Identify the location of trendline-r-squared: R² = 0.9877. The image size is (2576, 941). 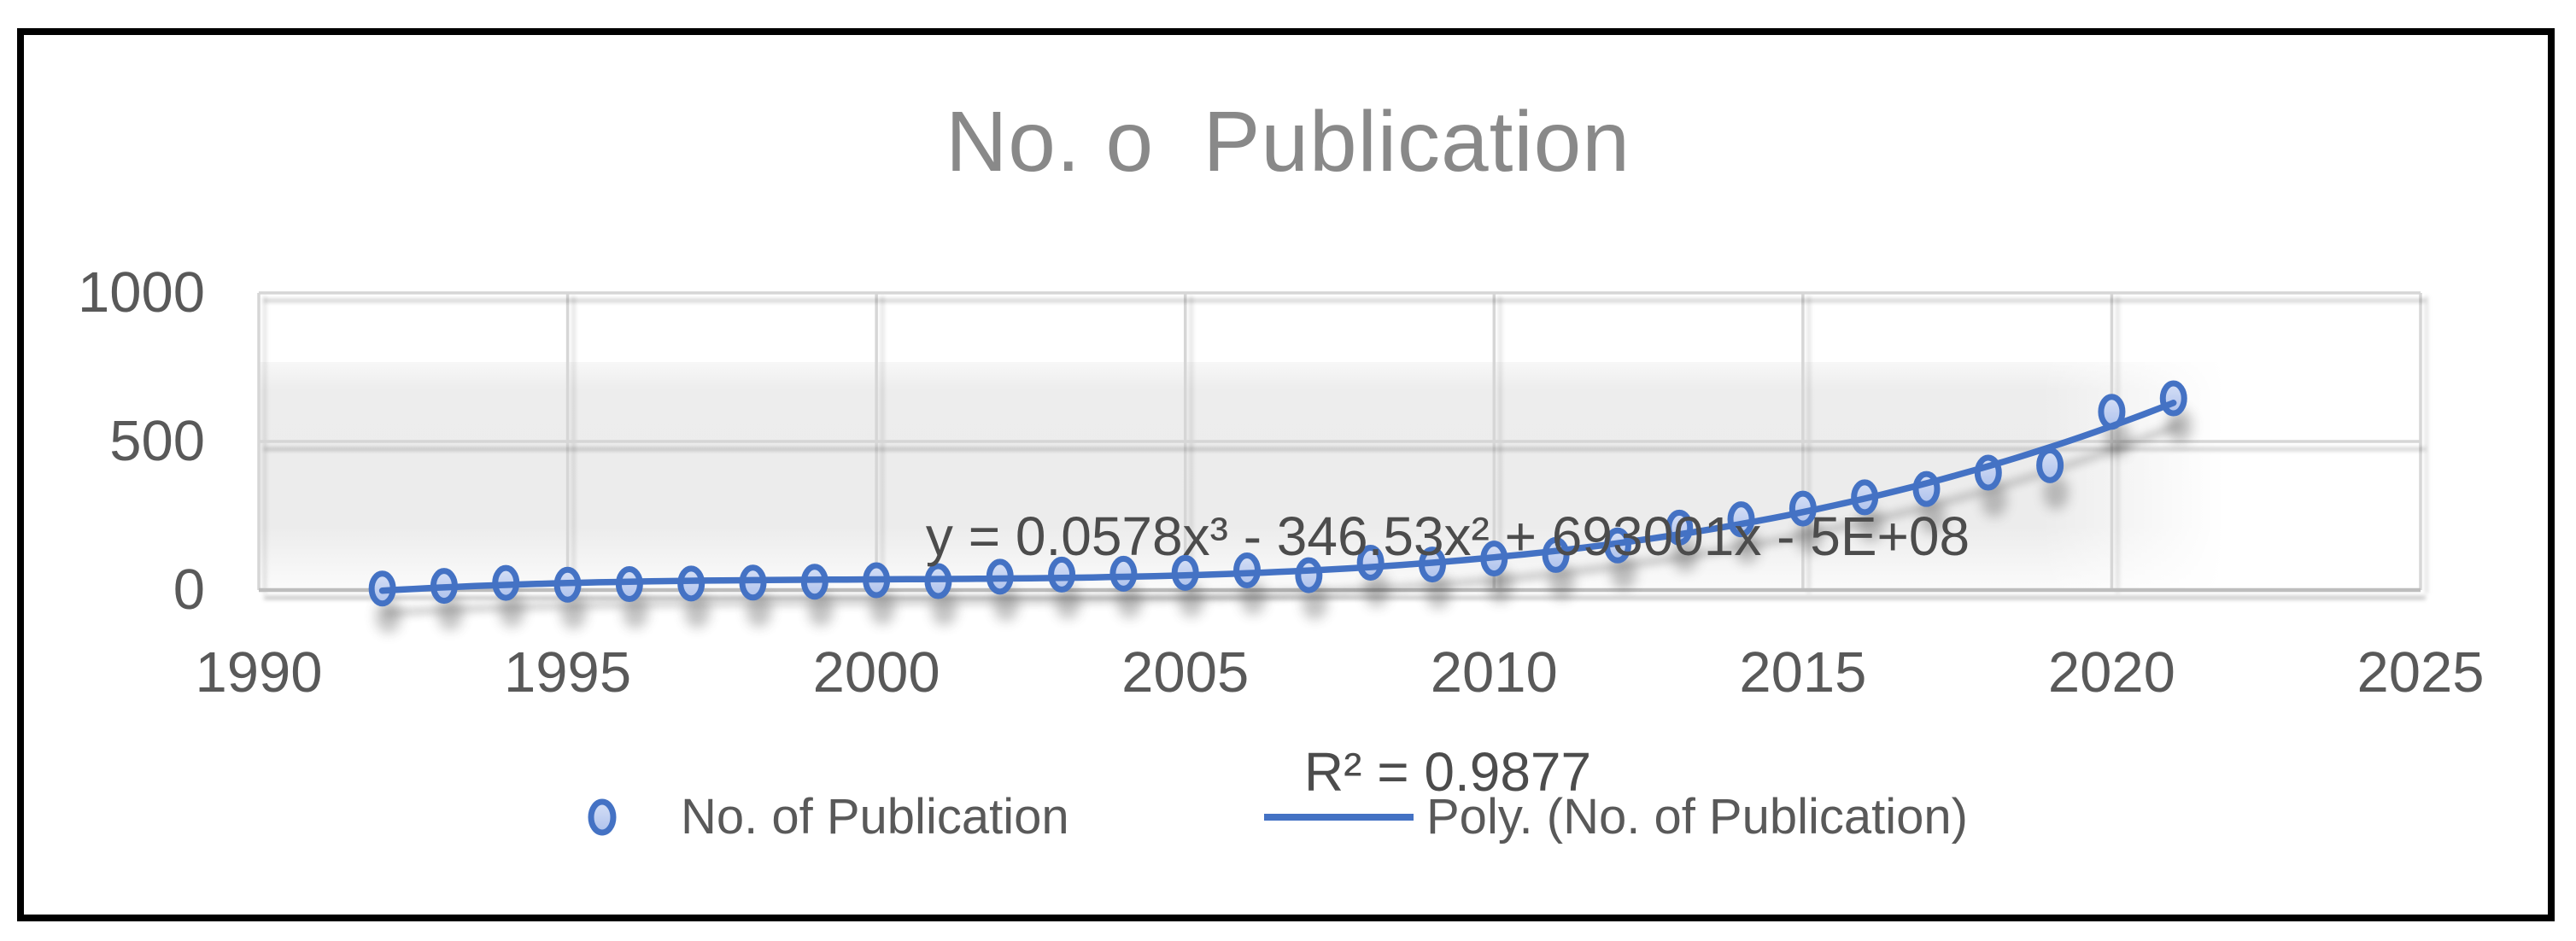
(1447, 772).